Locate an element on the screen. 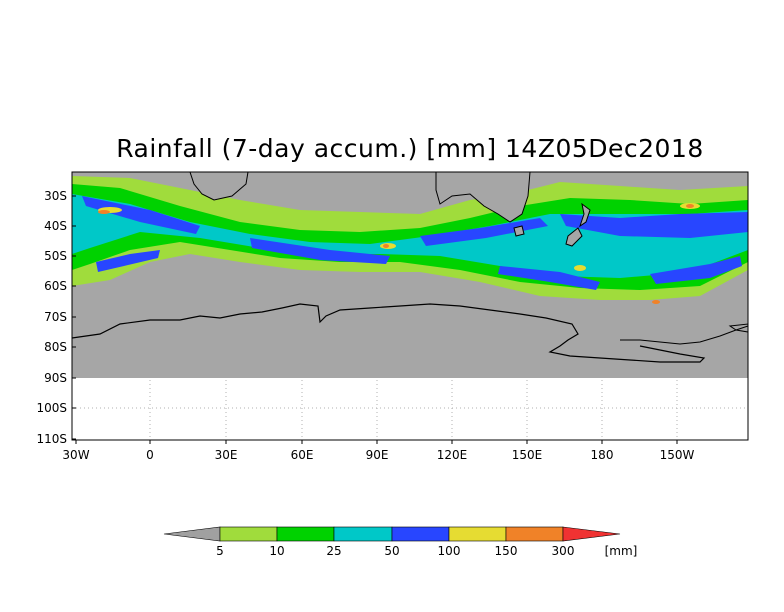 The height and width of the screenshot is (612, 784). new-zealand-south-coast is located at coordinates (574, 237).